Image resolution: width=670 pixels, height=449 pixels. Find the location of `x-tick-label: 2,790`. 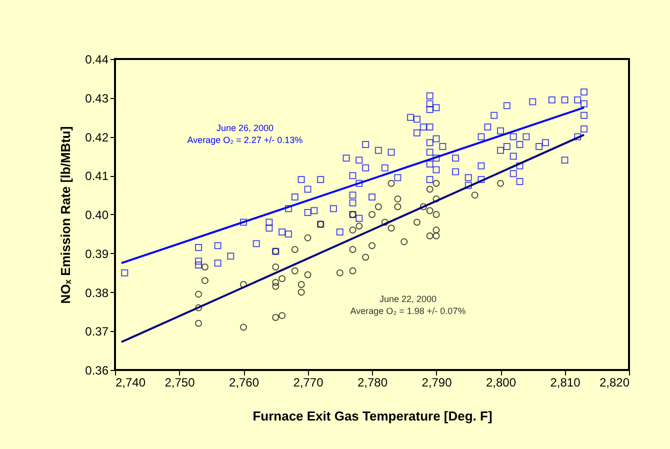

x-tick-label: 2,790 is located at coordinates (437, 383).